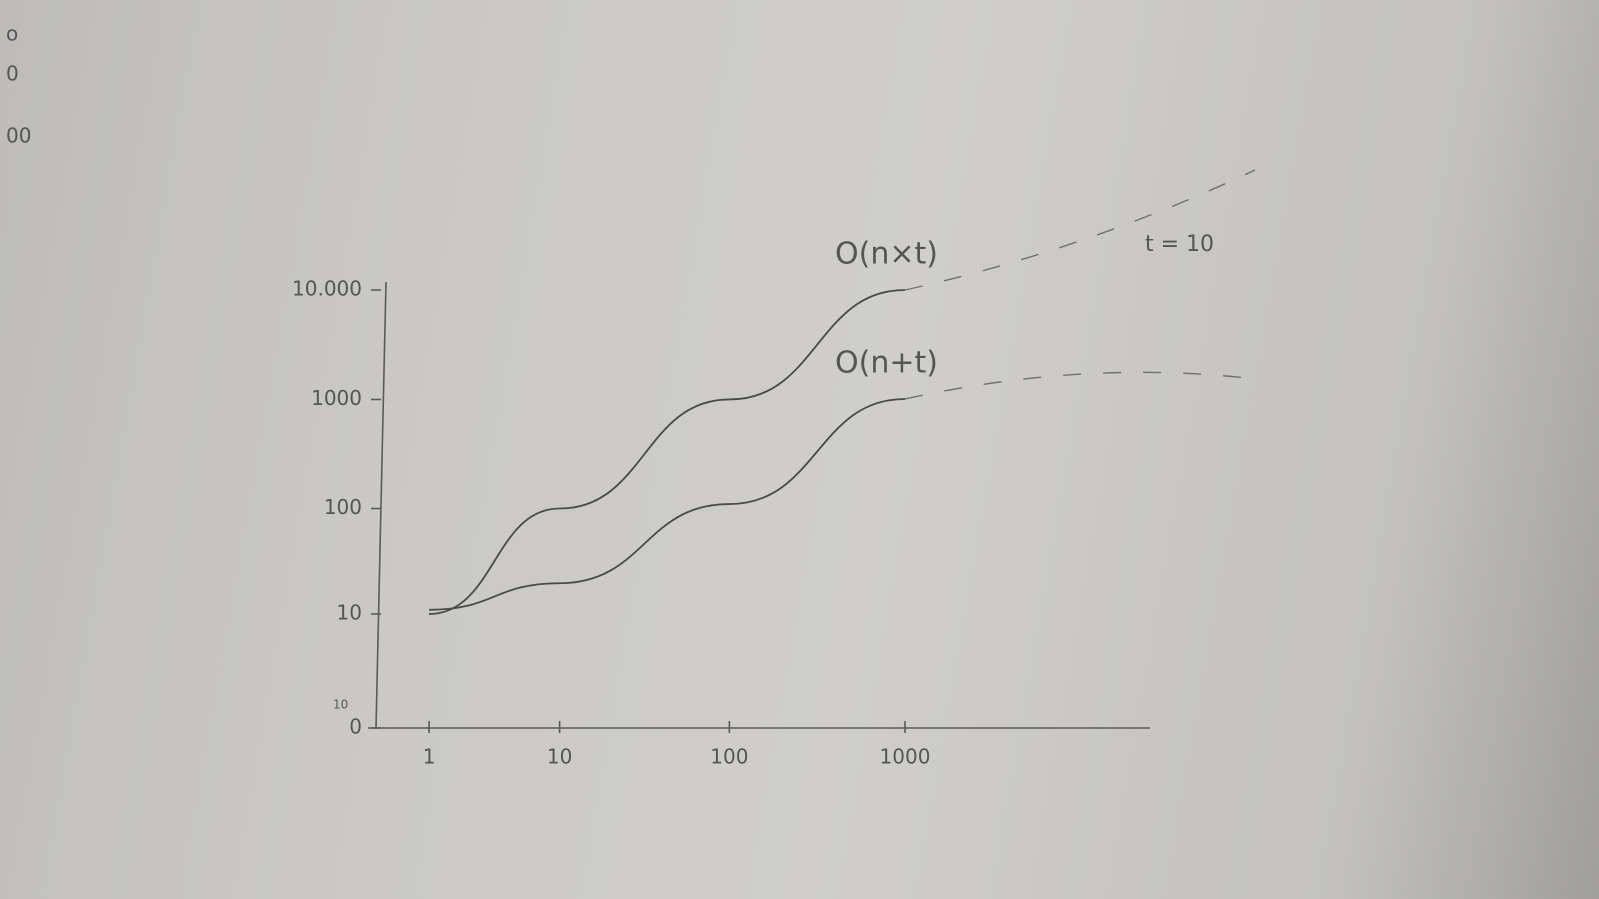 Image resolution: width=1599 pixels, height=899 pixels. I want to click on annotation: 10, so click(340, 705).